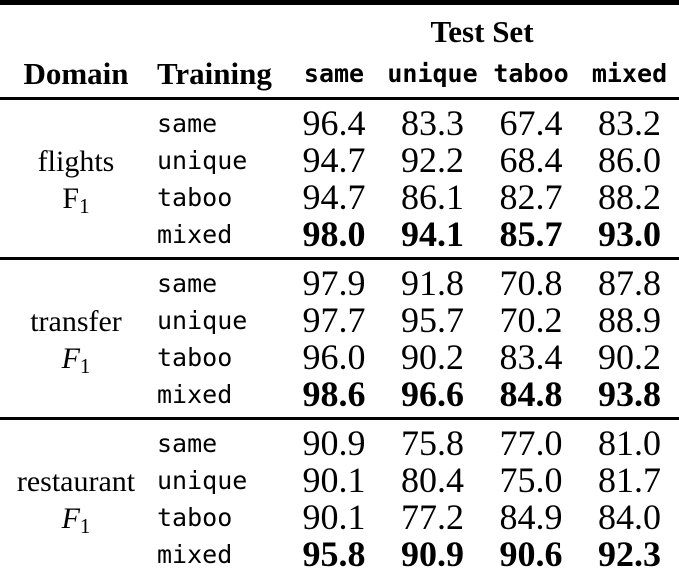 This screenshot has height=568, width=679. I want to click on score-cell: 98.0, so click(334, 234).